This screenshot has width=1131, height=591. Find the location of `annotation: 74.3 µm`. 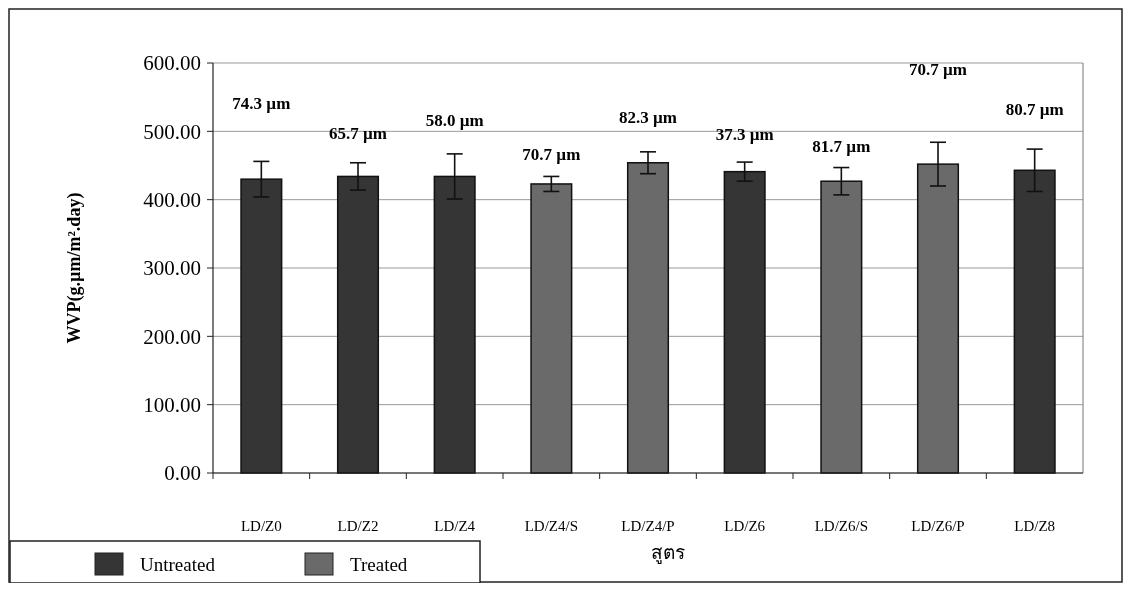

annotation: 74.3 µm is located at coordinates (261, 104).